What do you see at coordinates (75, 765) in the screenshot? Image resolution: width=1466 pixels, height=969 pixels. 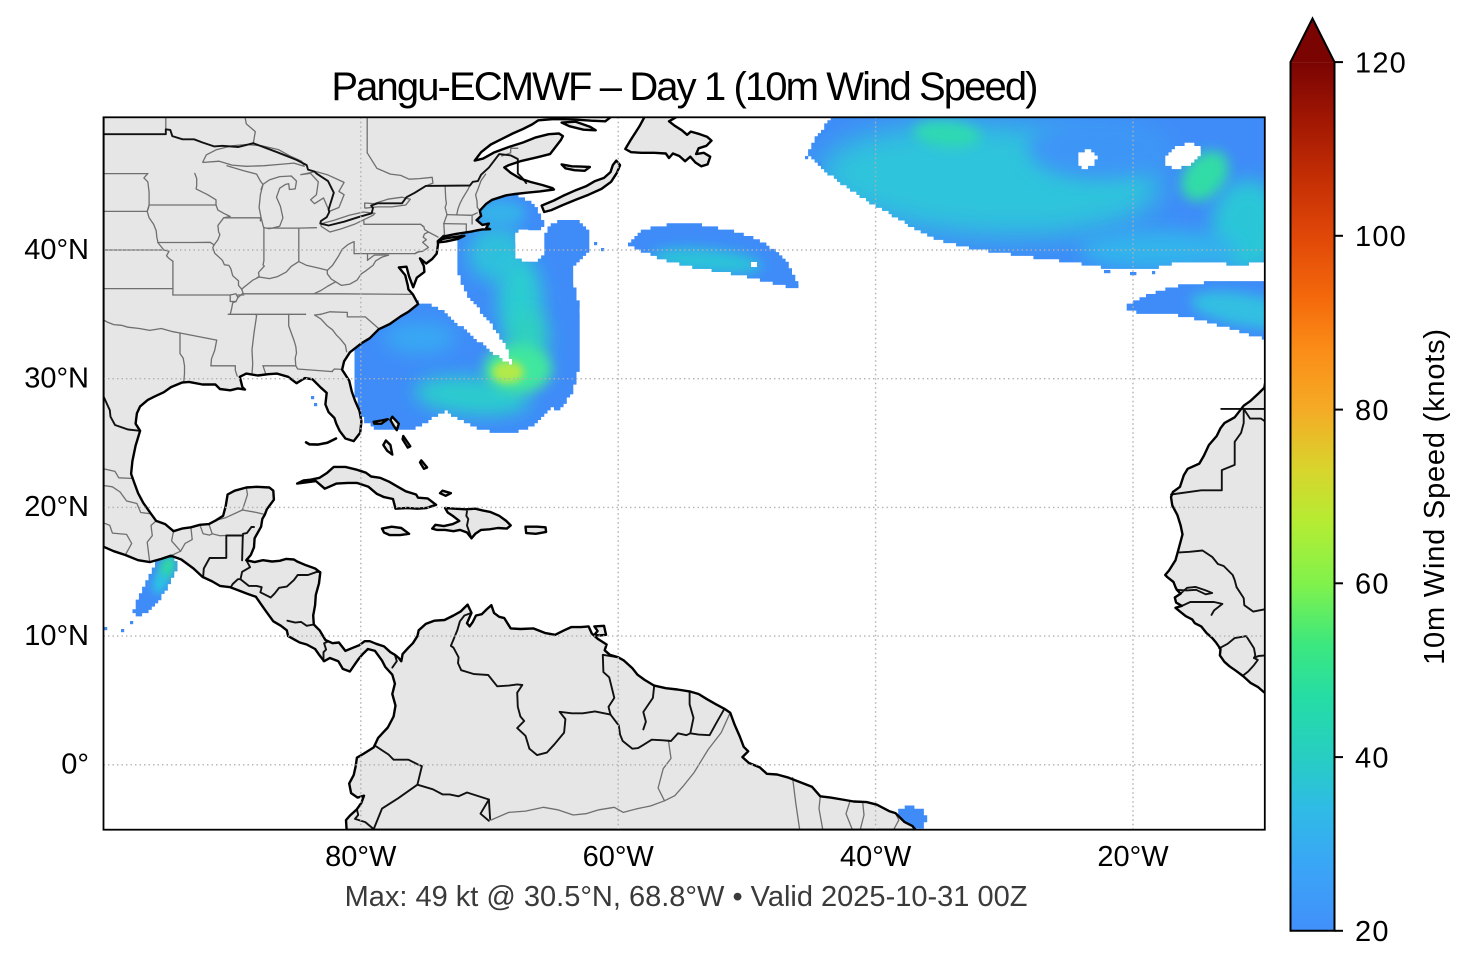 I see `svg-text: 0°` at bounding box center [75, 765].